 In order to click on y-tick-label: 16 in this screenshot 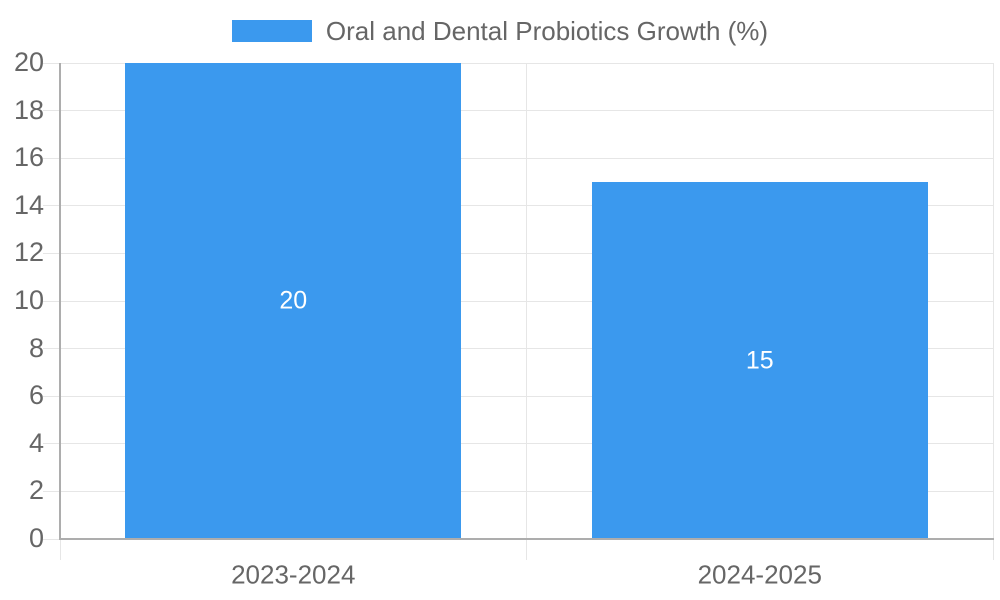, I will do `click(28, 157)`.